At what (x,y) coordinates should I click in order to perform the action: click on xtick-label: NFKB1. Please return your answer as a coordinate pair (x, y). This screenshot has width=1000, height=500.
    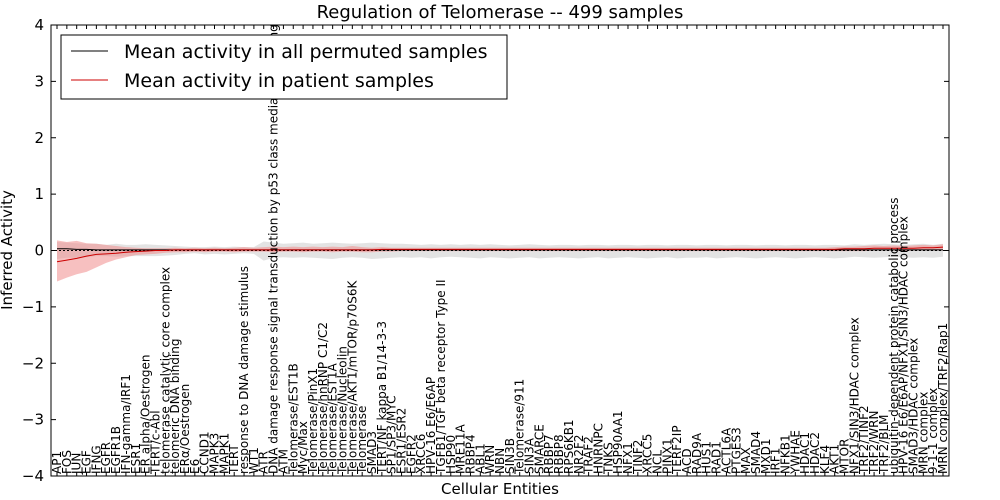
    Looking at the image, I should click on (786, 454).